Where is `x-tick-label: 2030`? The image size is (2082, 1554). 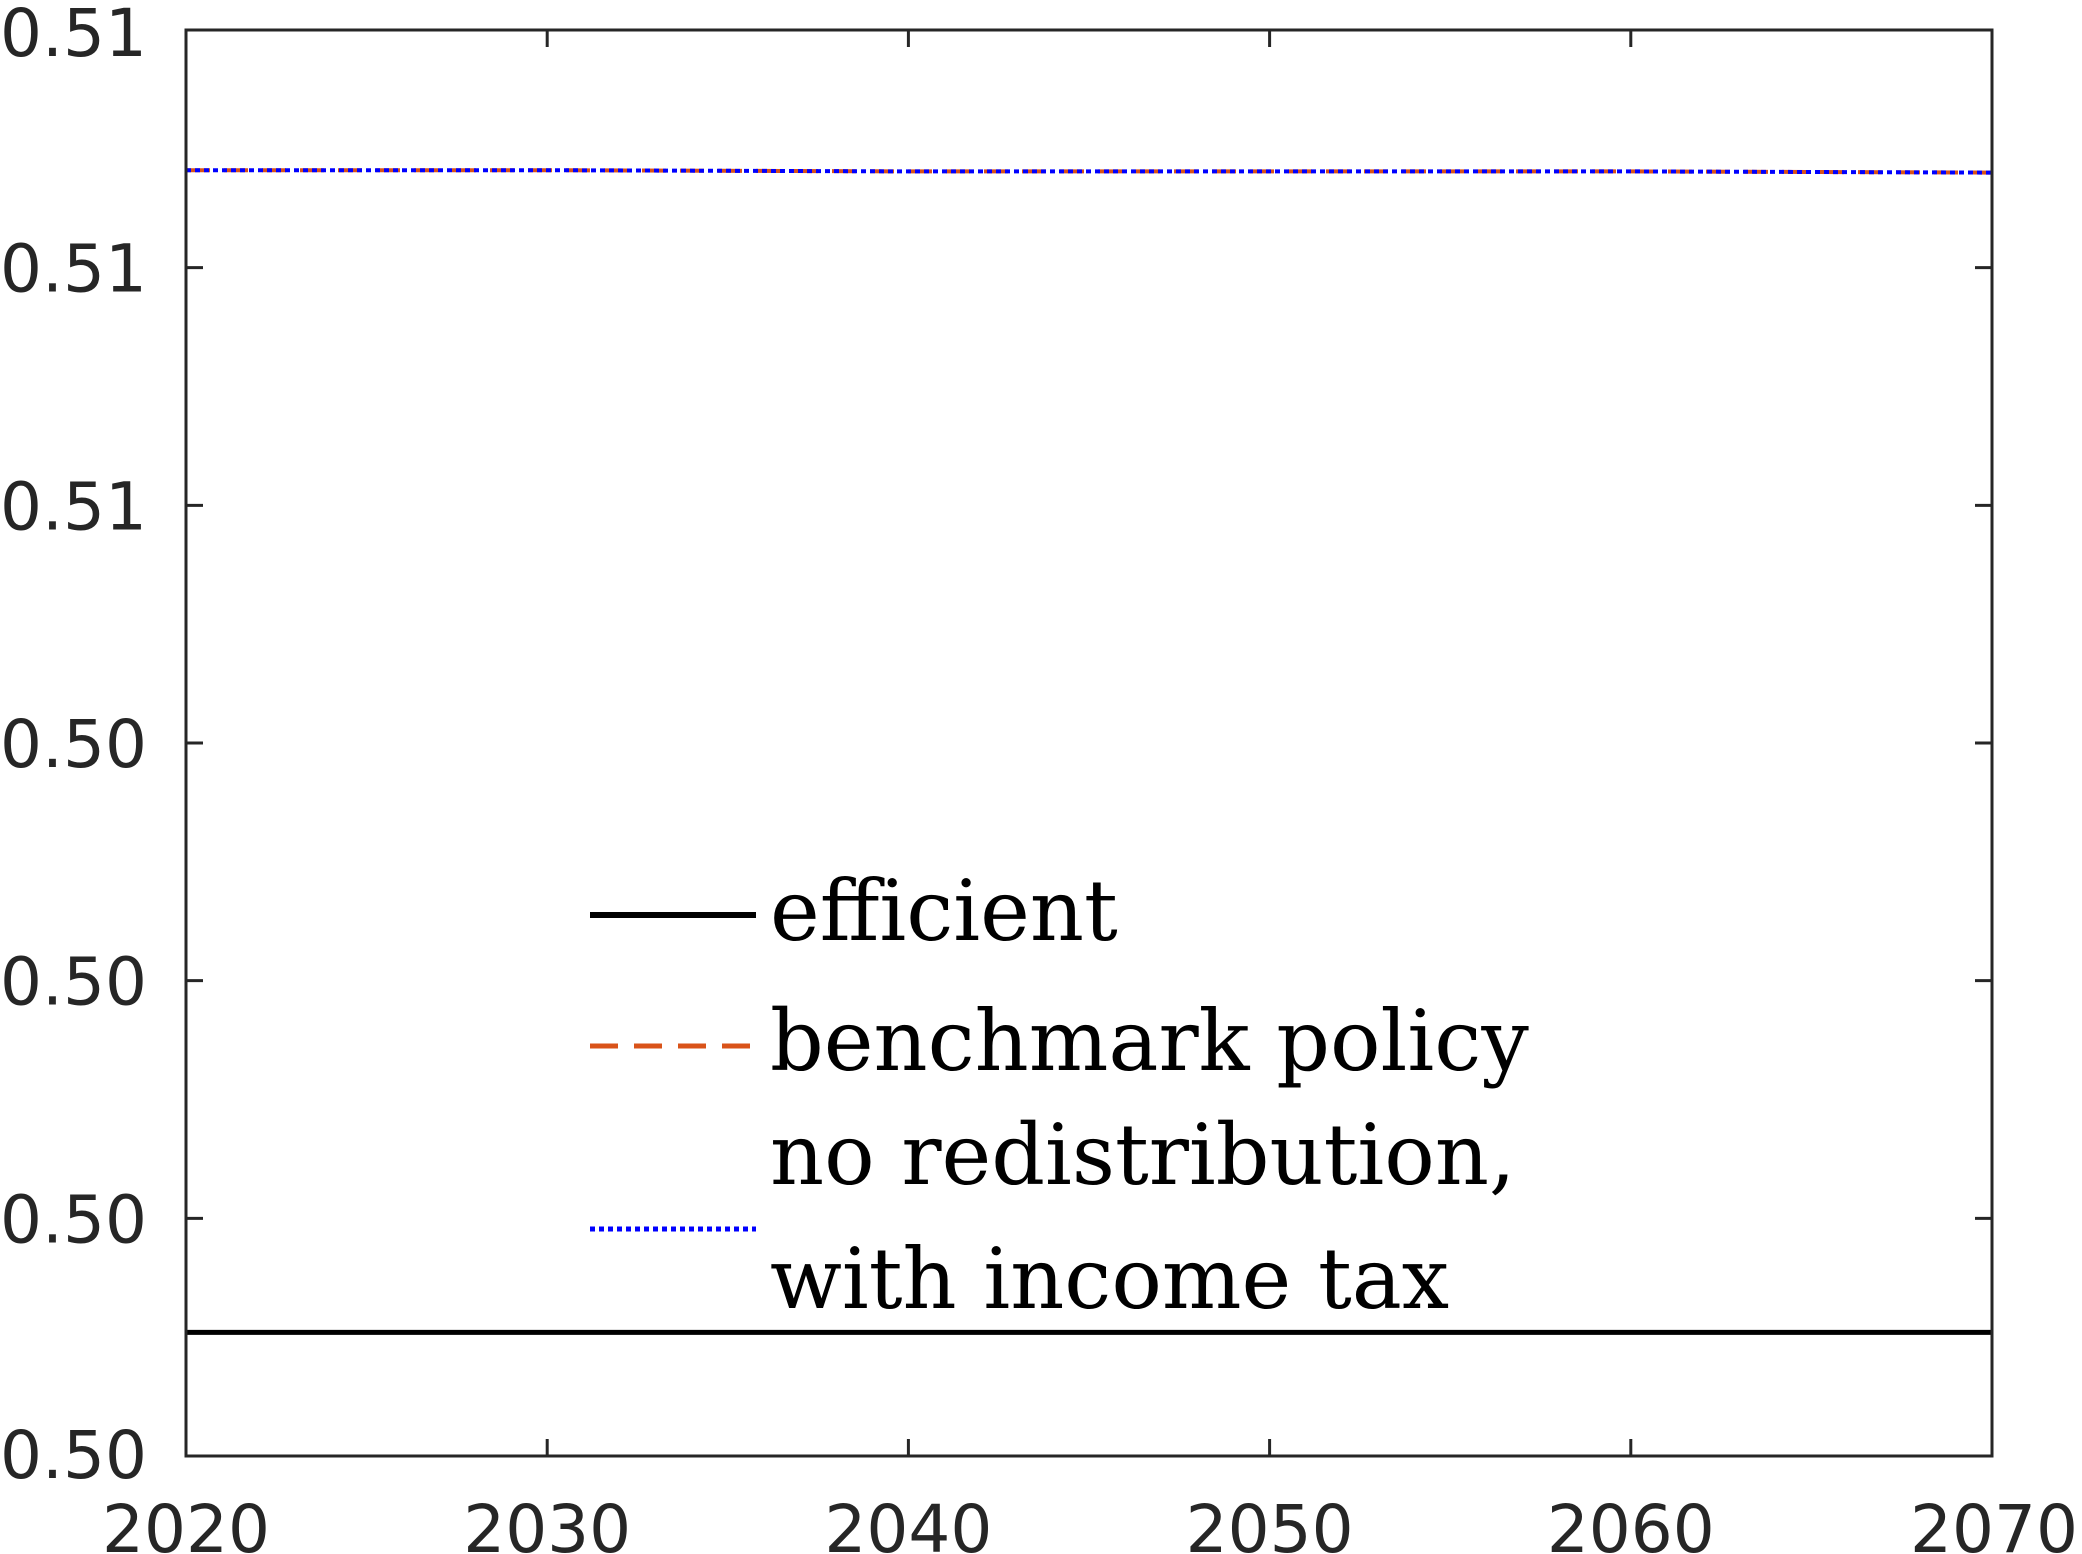 x-tick-label: 2030 is located at coordinates (547, 1522).